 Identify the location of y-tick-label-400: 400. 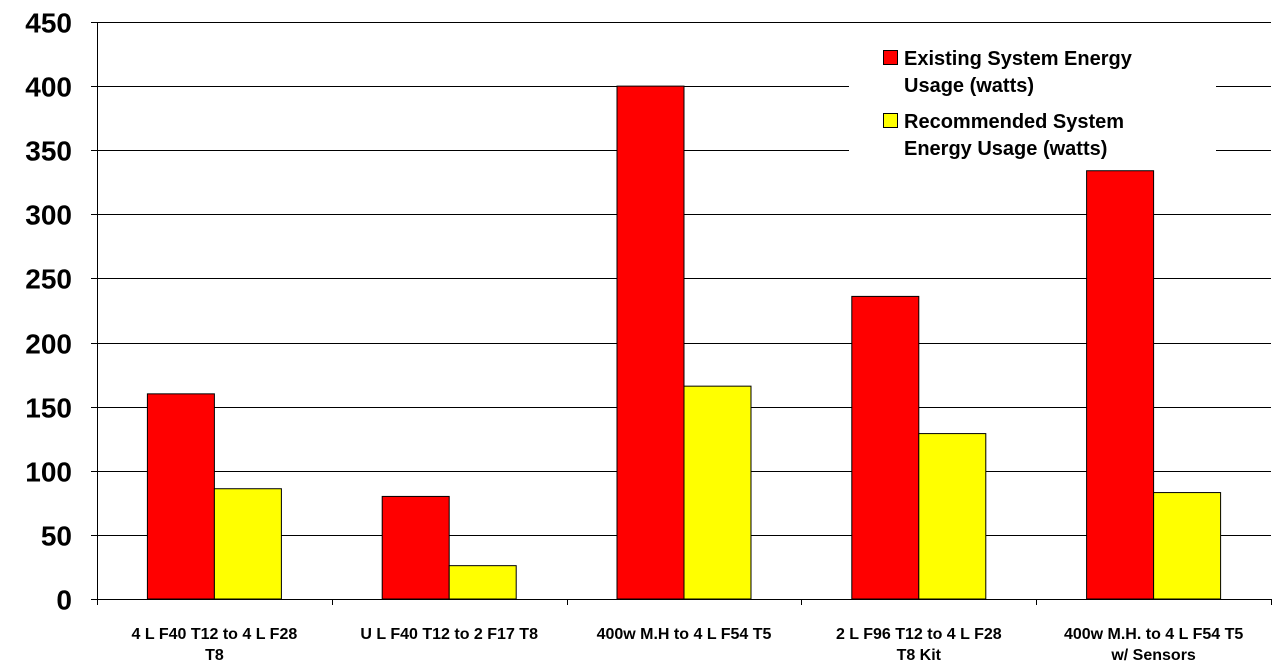
(48, 87).